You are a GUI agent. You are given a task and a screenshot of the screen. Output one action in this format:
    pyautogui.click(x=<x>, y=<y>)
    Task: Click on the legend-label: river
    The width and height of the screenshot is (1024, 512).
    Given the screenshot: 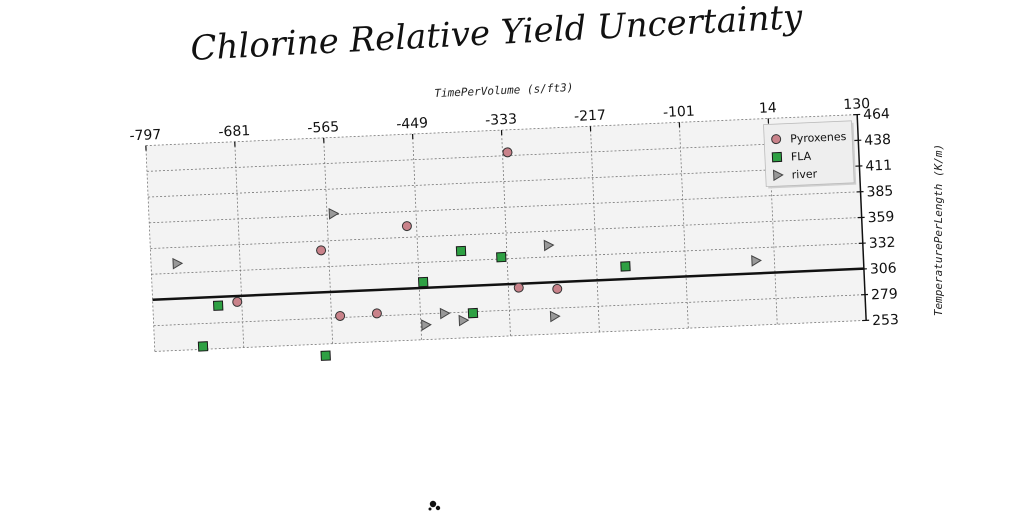 What is the action you would take?
    pyautogui.click(x=804, y=174)
    